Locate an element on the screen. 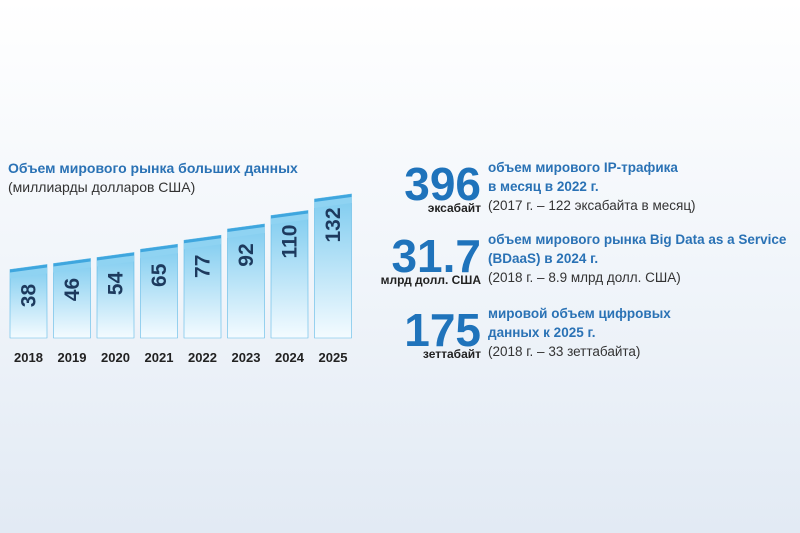 The height and width of the screenshot is (533, 800). x-tick-label: 2019 is located at coordinates (72, 357).